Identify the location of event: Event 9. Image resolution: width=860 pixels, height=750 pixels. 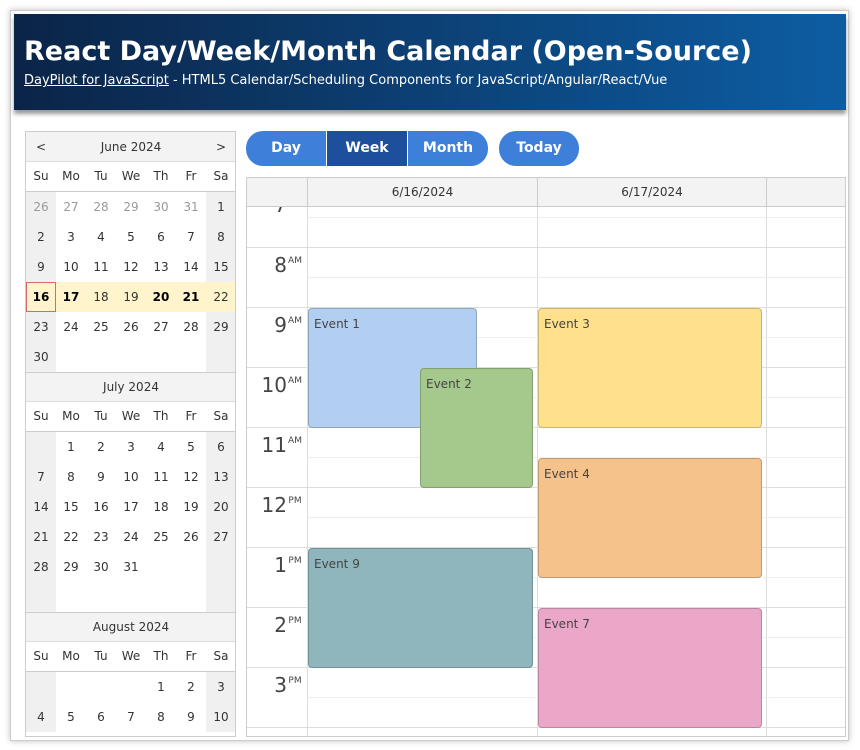
(420, 608).